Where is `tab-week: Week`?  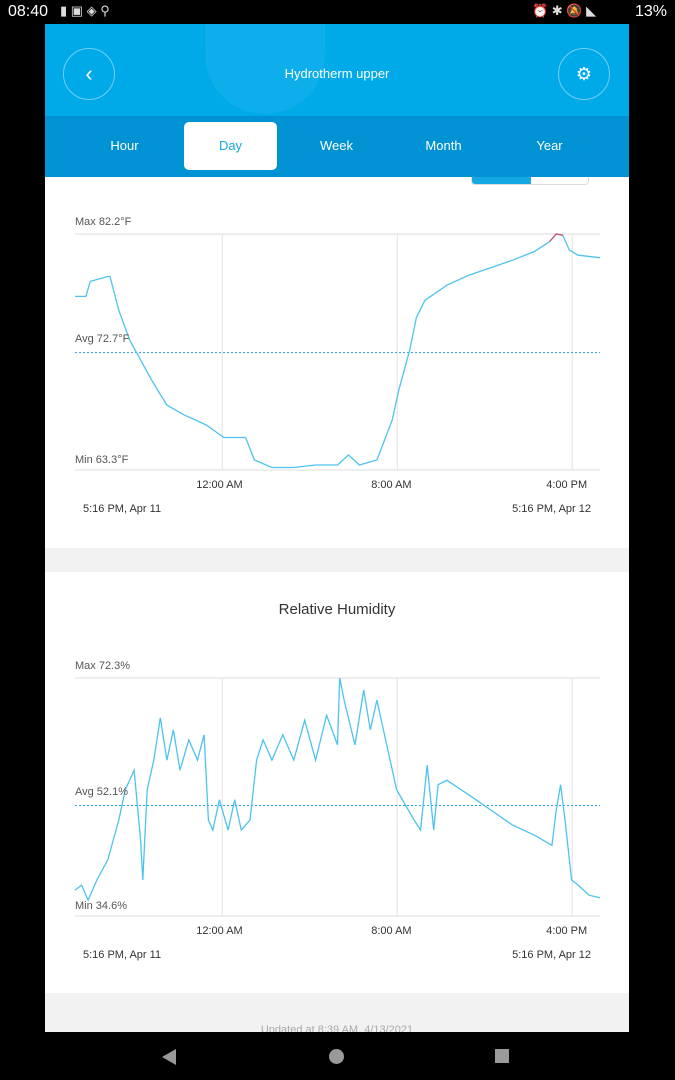 tab-week: Week is located at coordinates (336, 145).